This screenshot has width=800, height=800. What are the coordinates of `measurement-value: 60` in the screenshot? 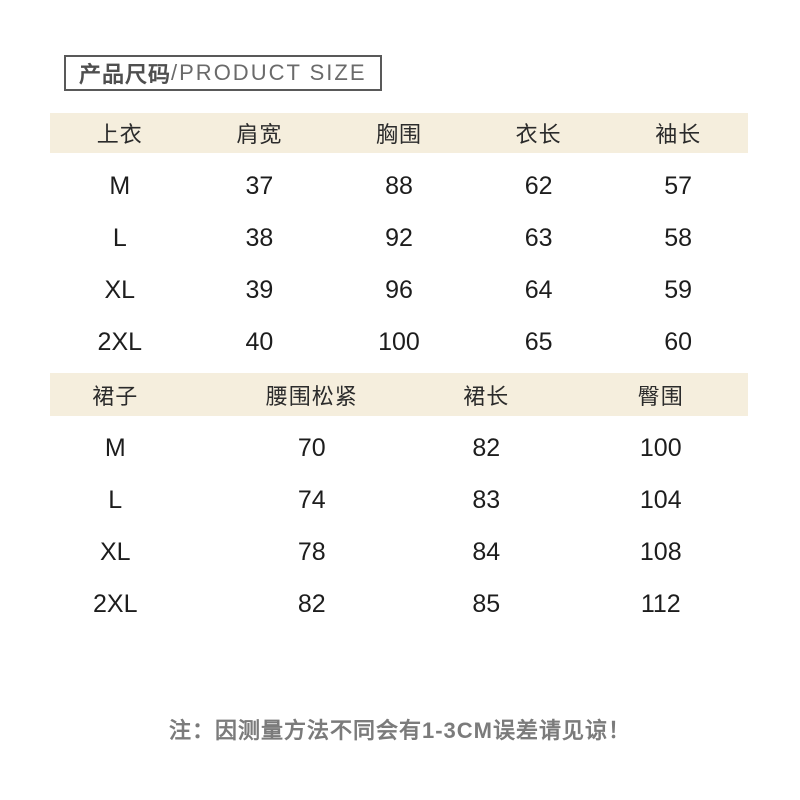 It's located at (678, 341).